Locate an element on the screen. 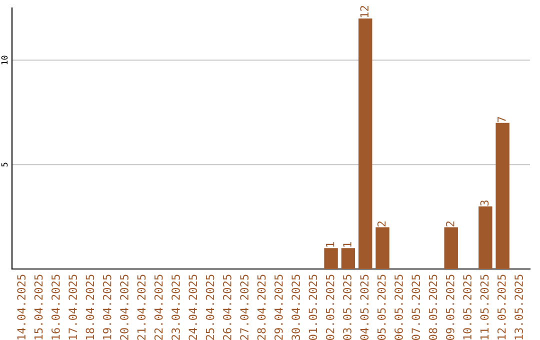 The width and height of the screenshot is (540, 340). y-tick-label: 10 is located at coordinates (4, 60).